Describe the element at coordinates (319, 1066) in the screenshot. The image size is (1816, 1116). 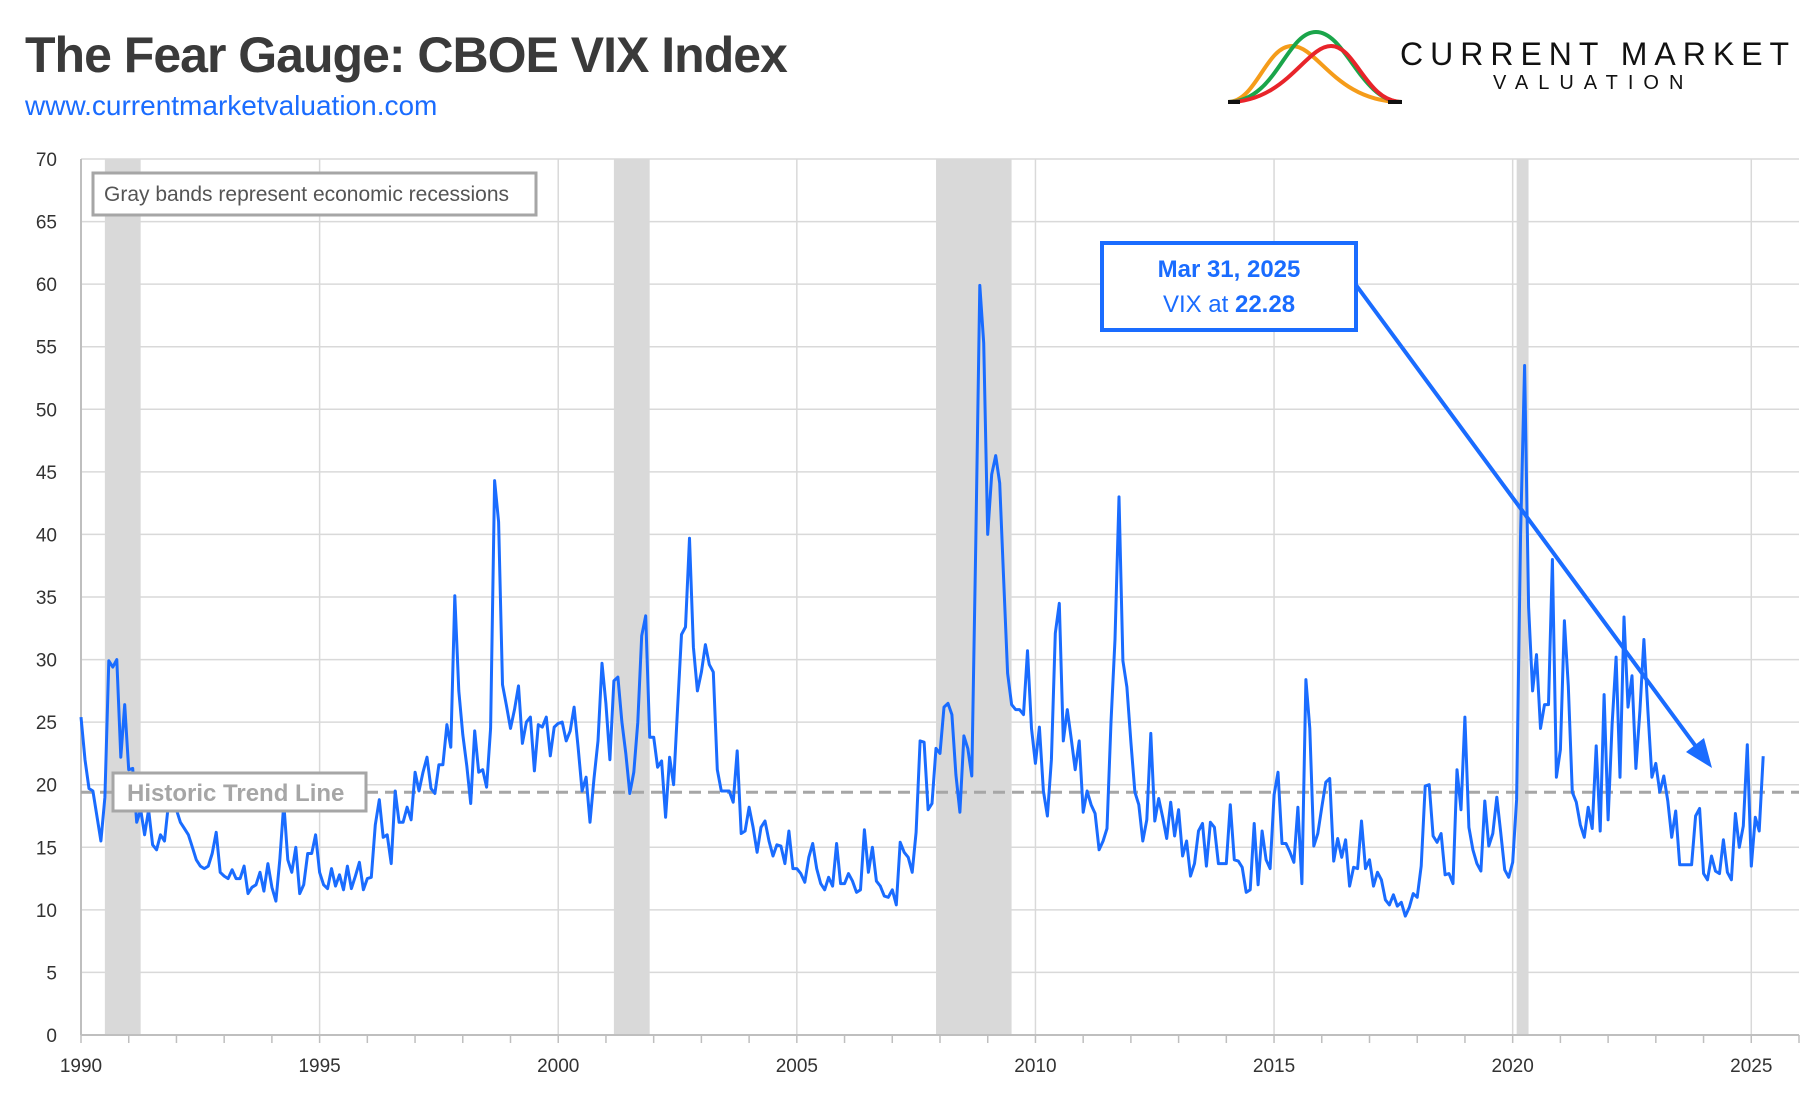
I see `x-tick-label: 1995` at that location.